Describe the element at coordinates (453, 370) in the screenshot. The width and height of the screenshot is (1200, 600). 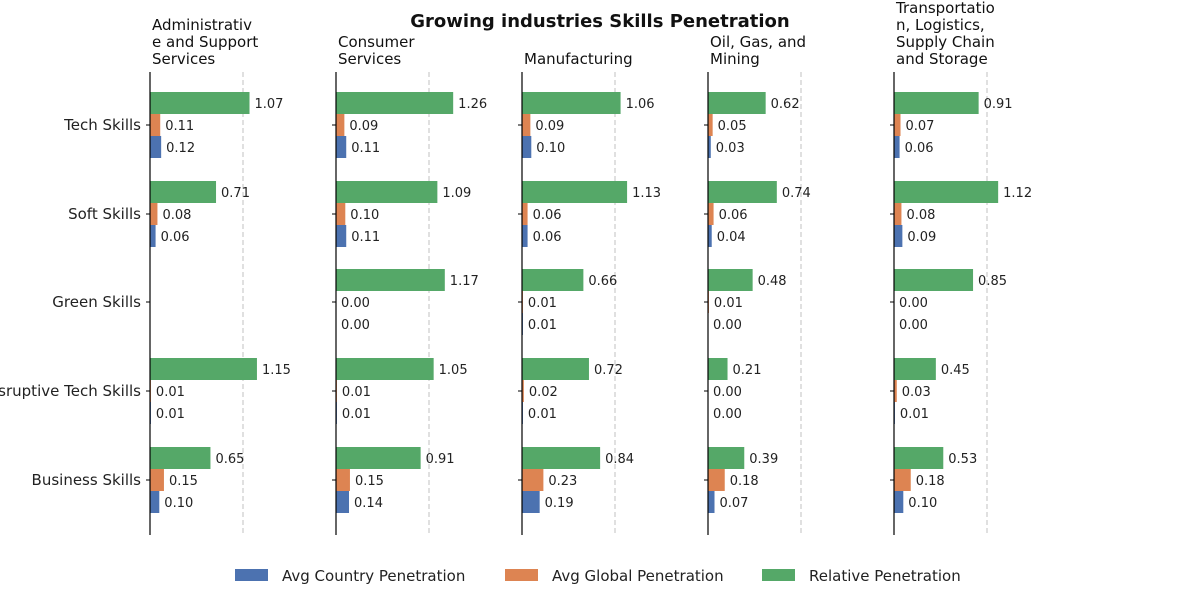
I see `data-label: 1.05` at that location.